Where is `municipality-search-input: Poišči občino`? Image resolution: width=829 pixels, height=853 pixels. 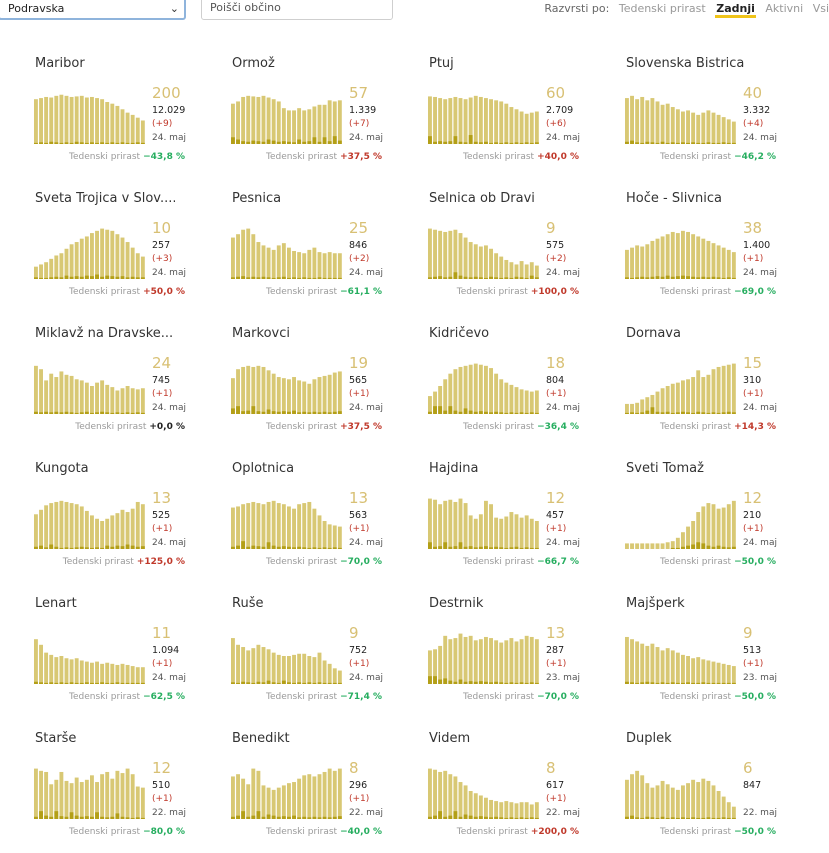 municipality-search-input: Poišči občino is located at coordinates (297, 10).